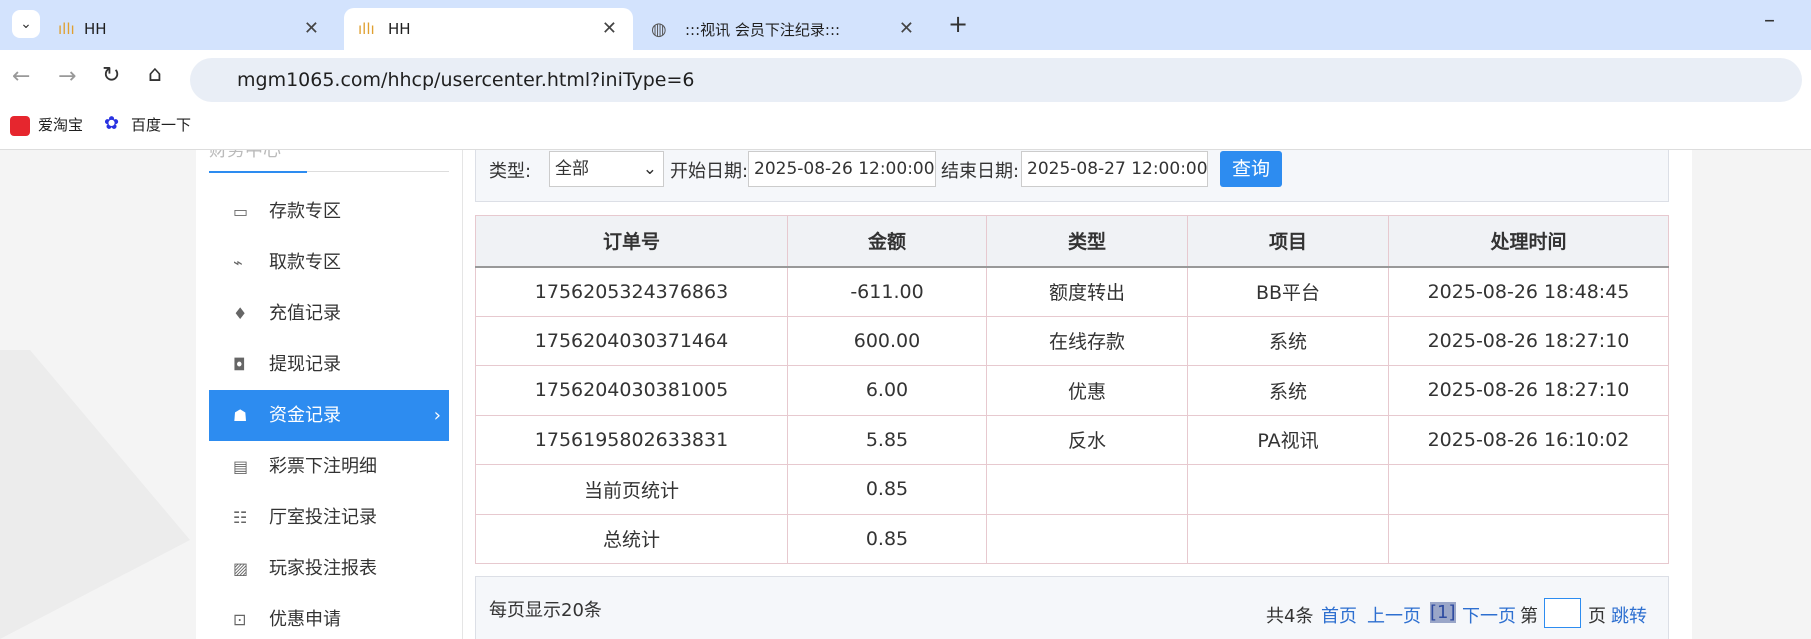 The image size is (1811, 639). What do you see at coordinates (241, 568) in the screenshot?
I see `menu-icon: ▨` at bounding box center [241, 568].